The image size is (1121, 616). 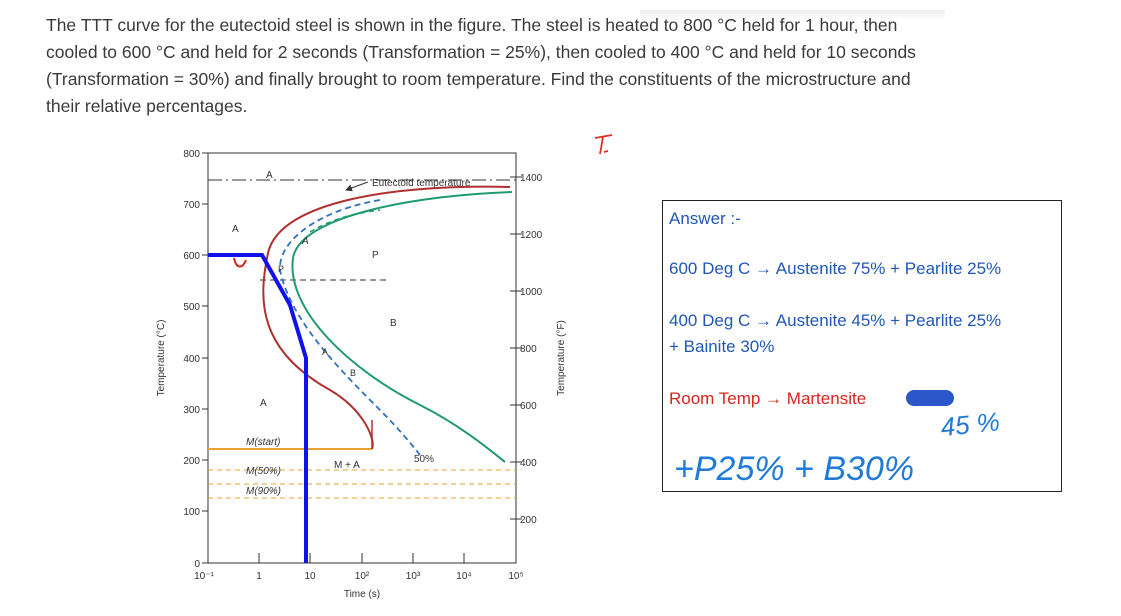 I want to click on x-tick: 10⁴, so click(x=463, y=576).